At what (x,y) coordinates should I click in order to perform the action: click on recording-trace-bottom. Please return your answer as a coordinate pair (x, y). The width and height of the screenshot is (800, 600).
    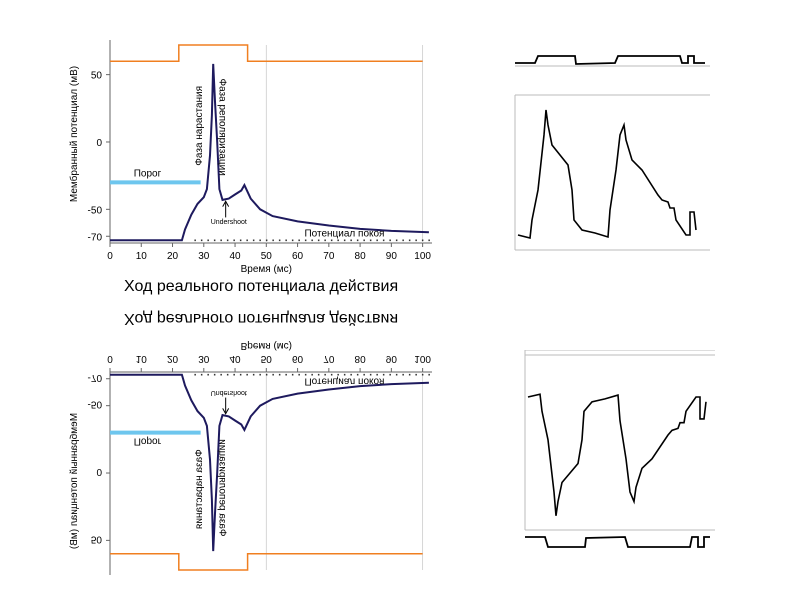
    Looking at the image, I should click on (619, 449).